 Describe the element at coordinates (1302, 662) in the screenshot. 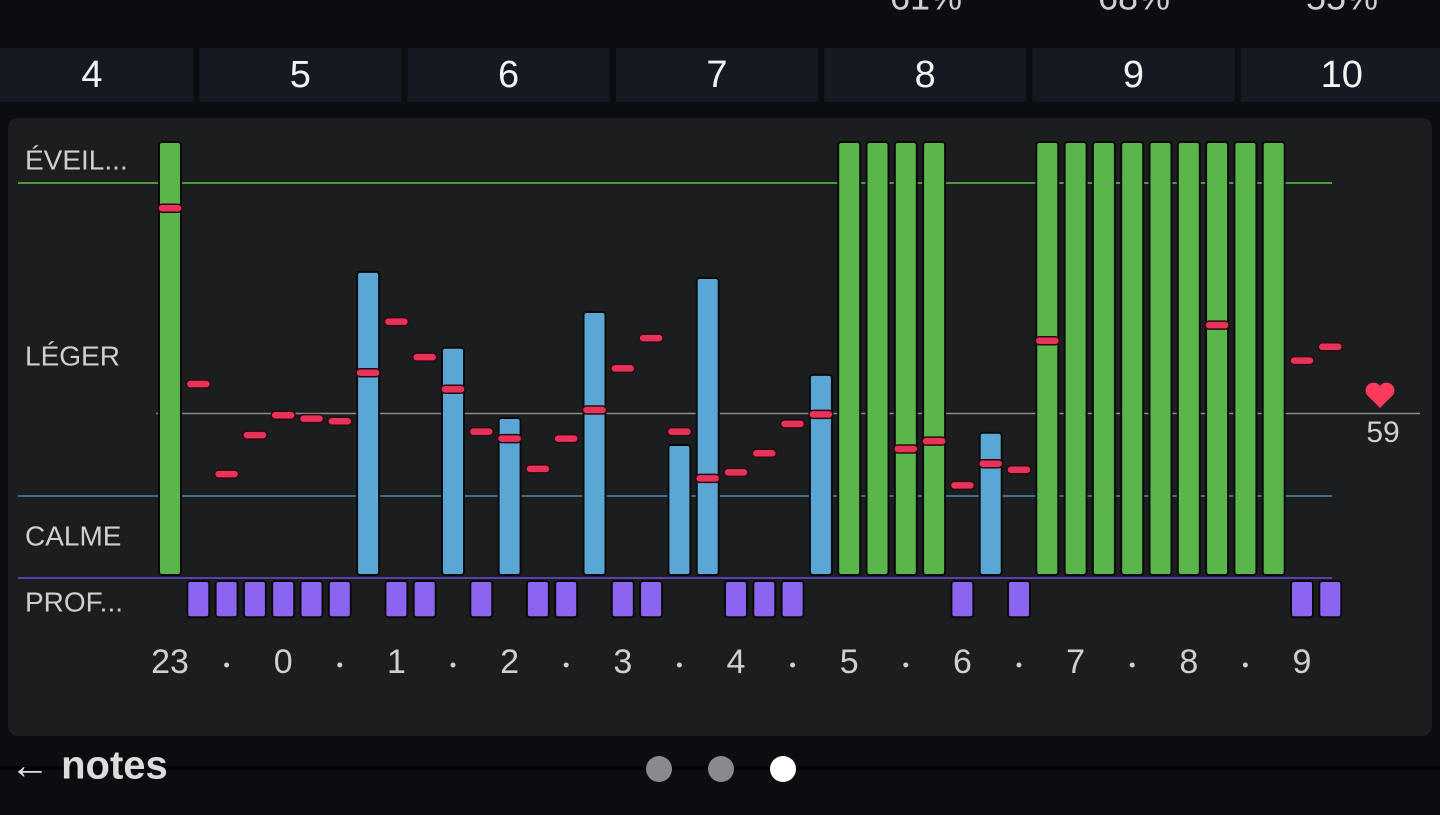

I see `x-tick-label: 9` at that location.